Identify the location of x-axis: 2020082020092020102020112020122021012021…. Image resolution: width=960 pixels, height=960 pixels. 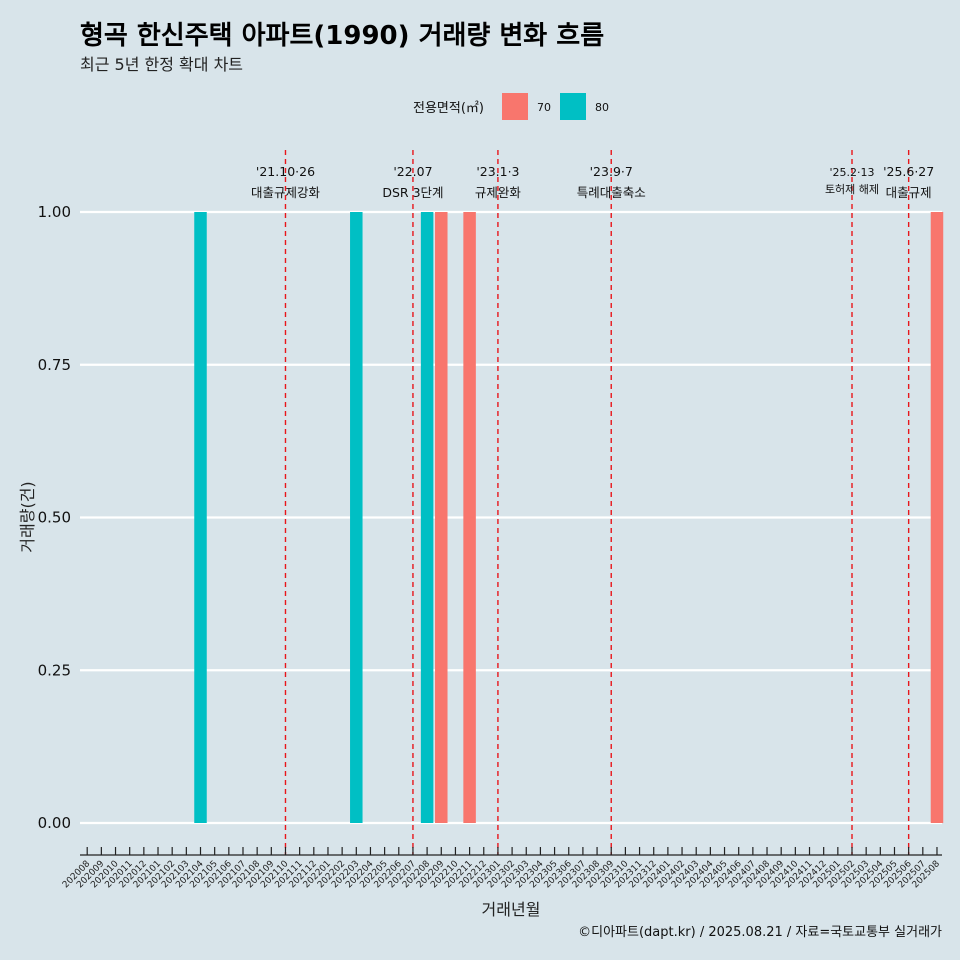
(501, 868).